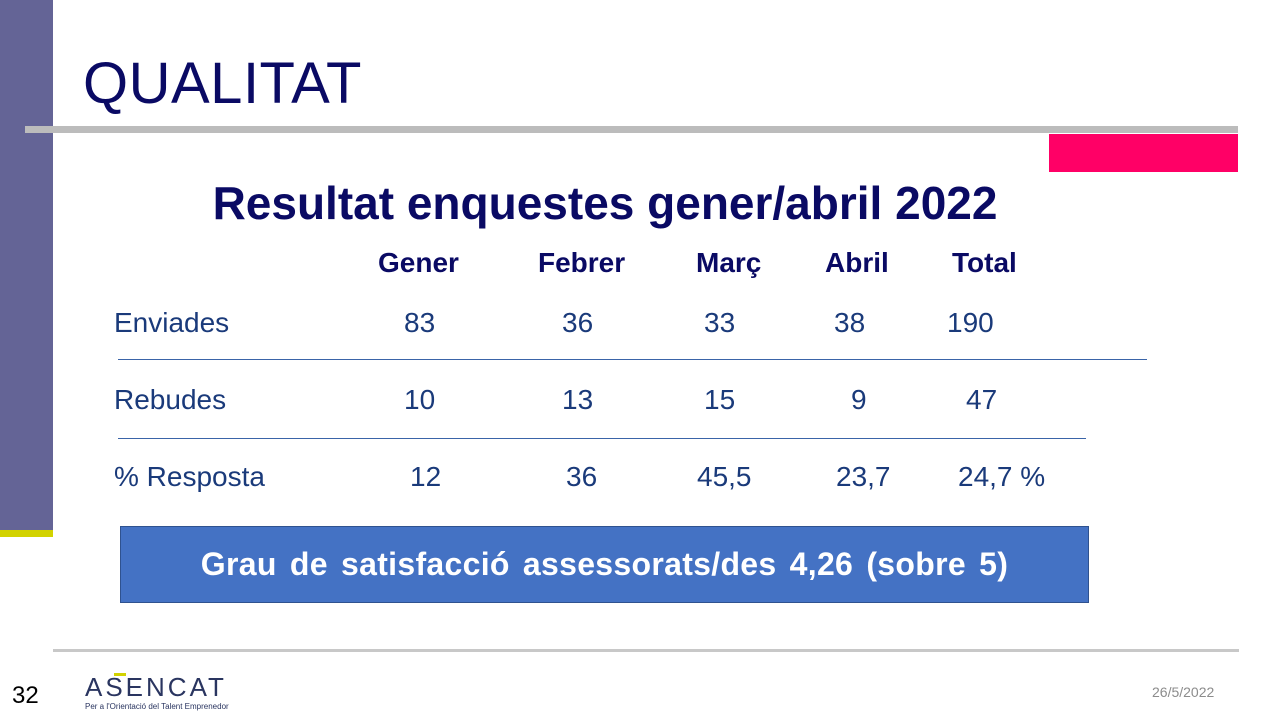  Describe the element at coordinates (156, 687) in the screenshot. I see `logo-wordmark: ASENCAT` at that location.